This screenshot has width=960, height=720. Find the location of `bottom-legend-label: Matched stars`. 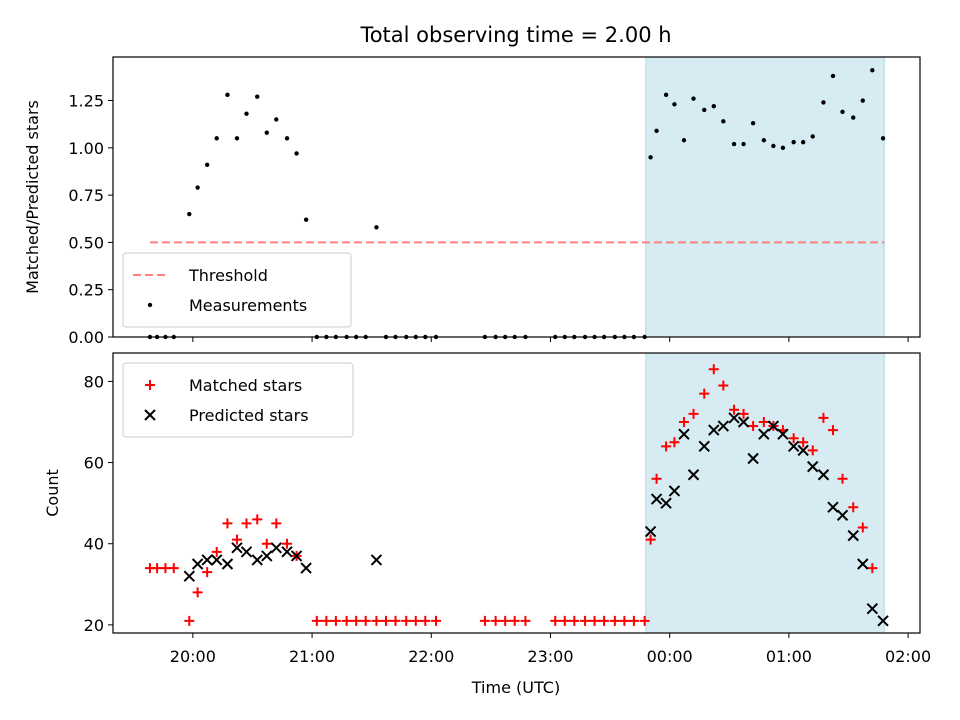

bottom-legend-label: Matched stars is located at coordinates (245, 385).